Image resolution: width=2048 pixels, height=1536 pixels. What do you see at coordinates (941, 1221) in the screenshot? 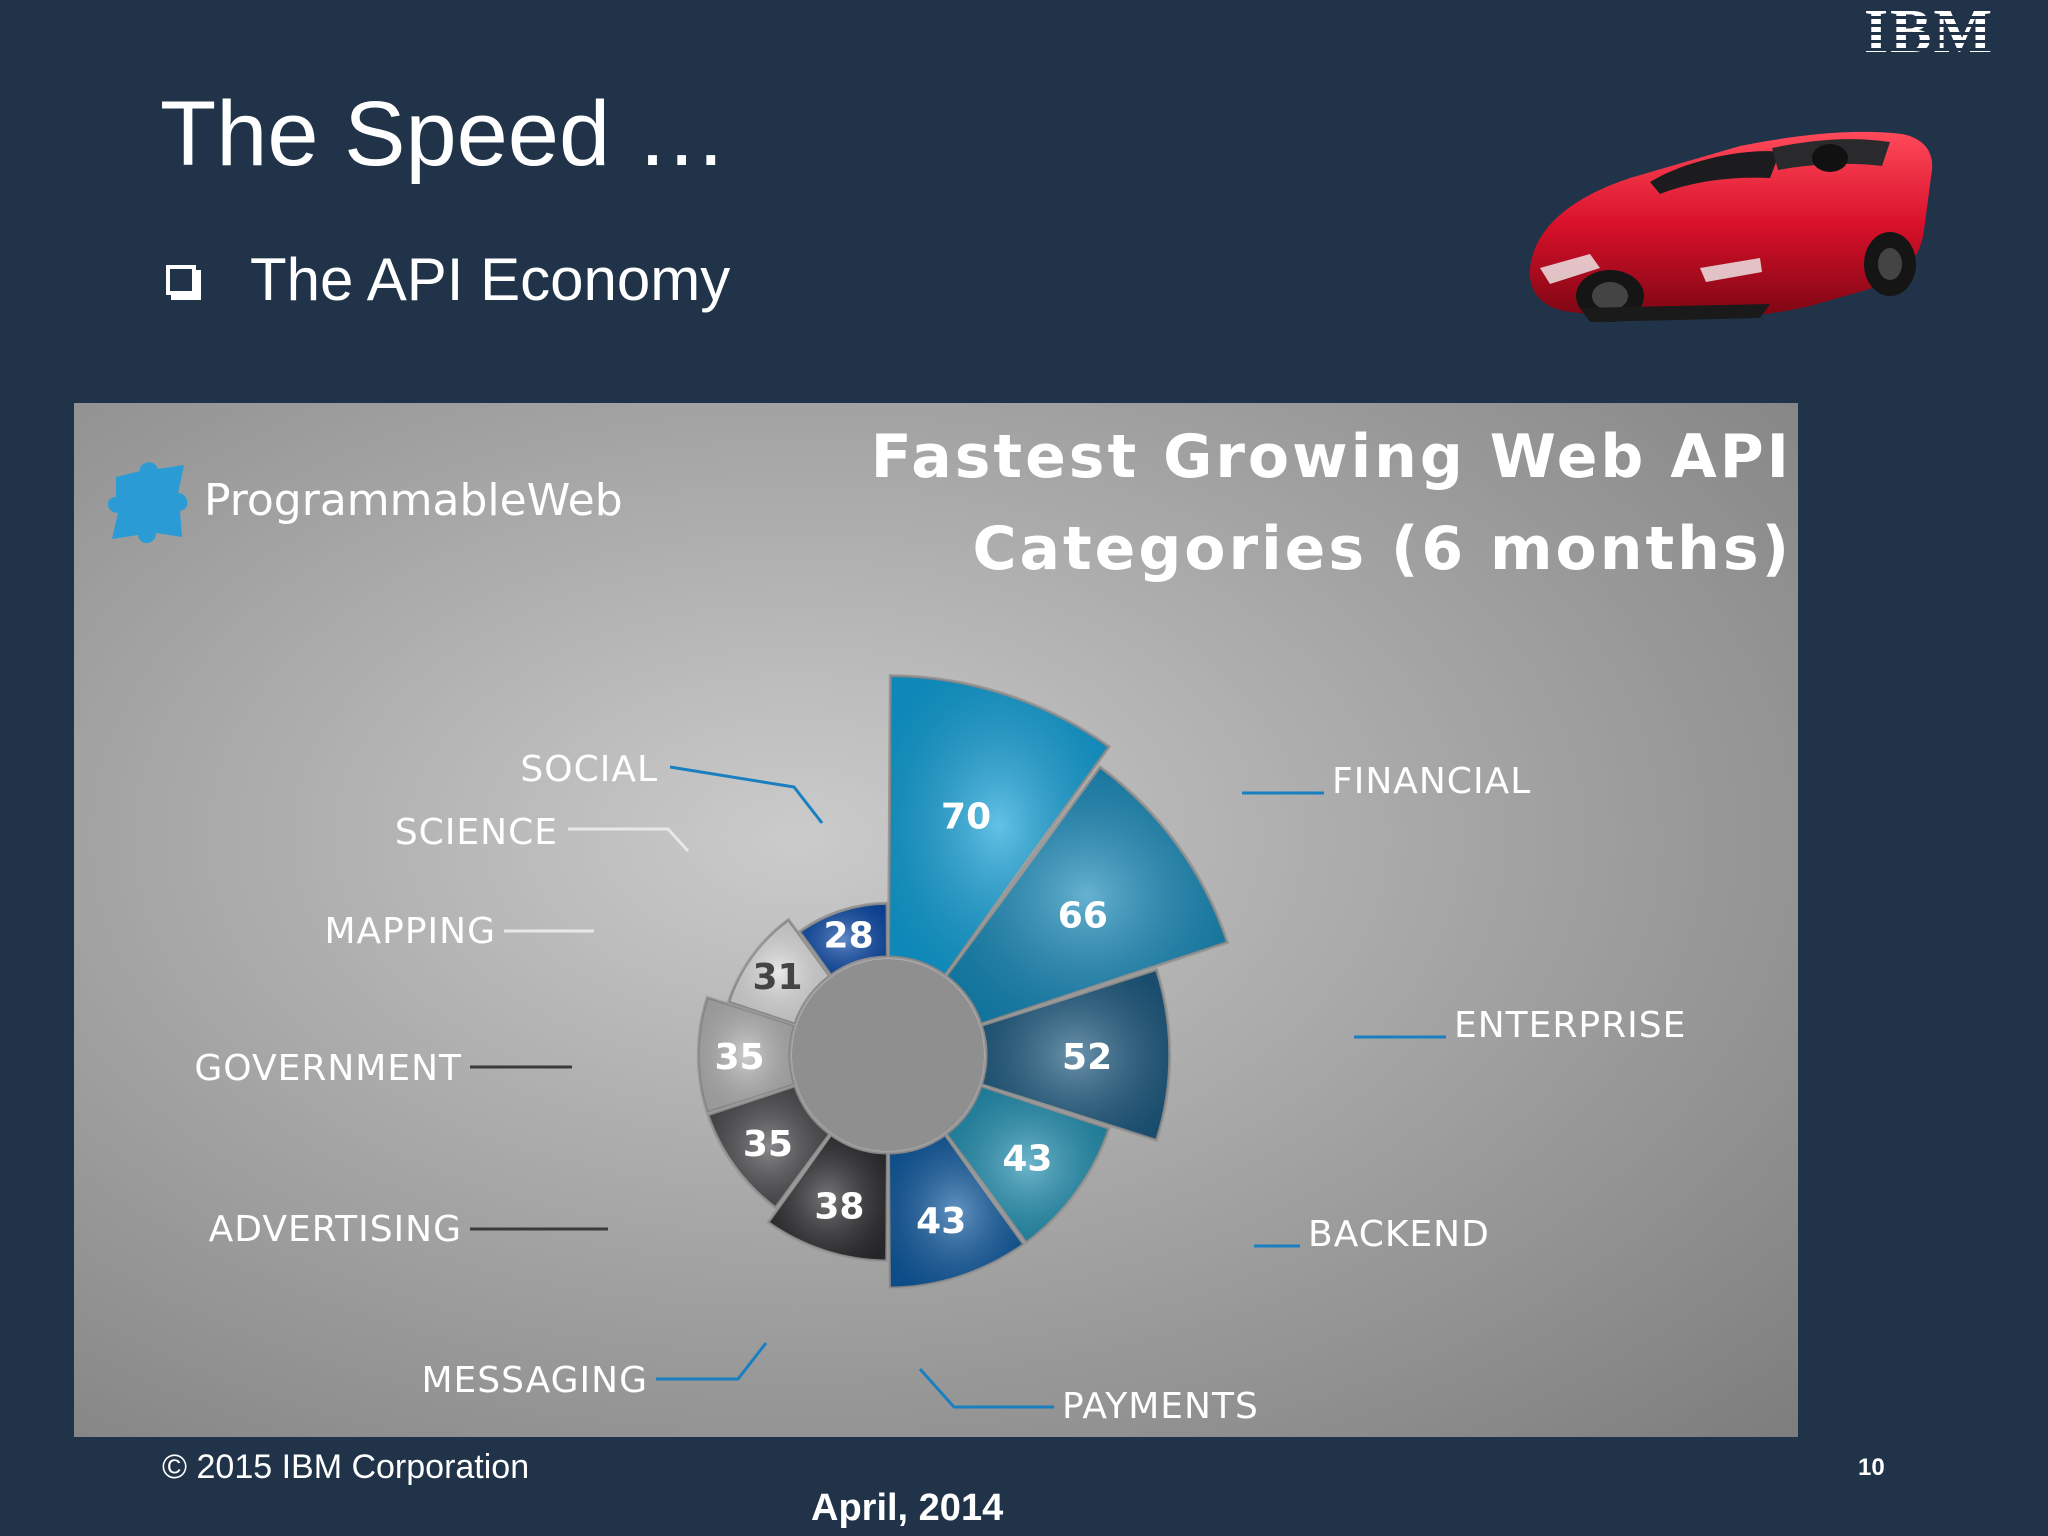
I see `value-label-messaging: 43` at bounding box center [941, 1221].